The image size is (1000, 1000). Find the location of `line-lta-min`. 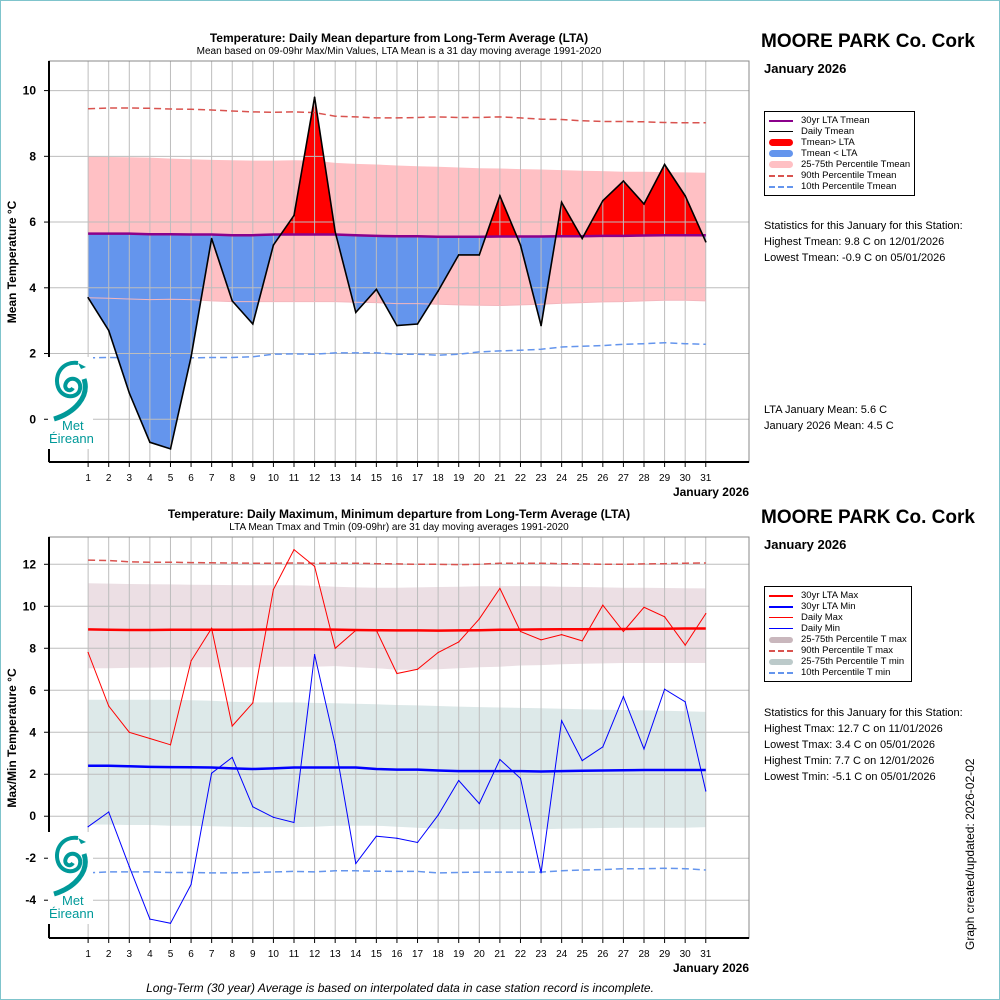

line-lta-min is located at coordinates (397, 768).